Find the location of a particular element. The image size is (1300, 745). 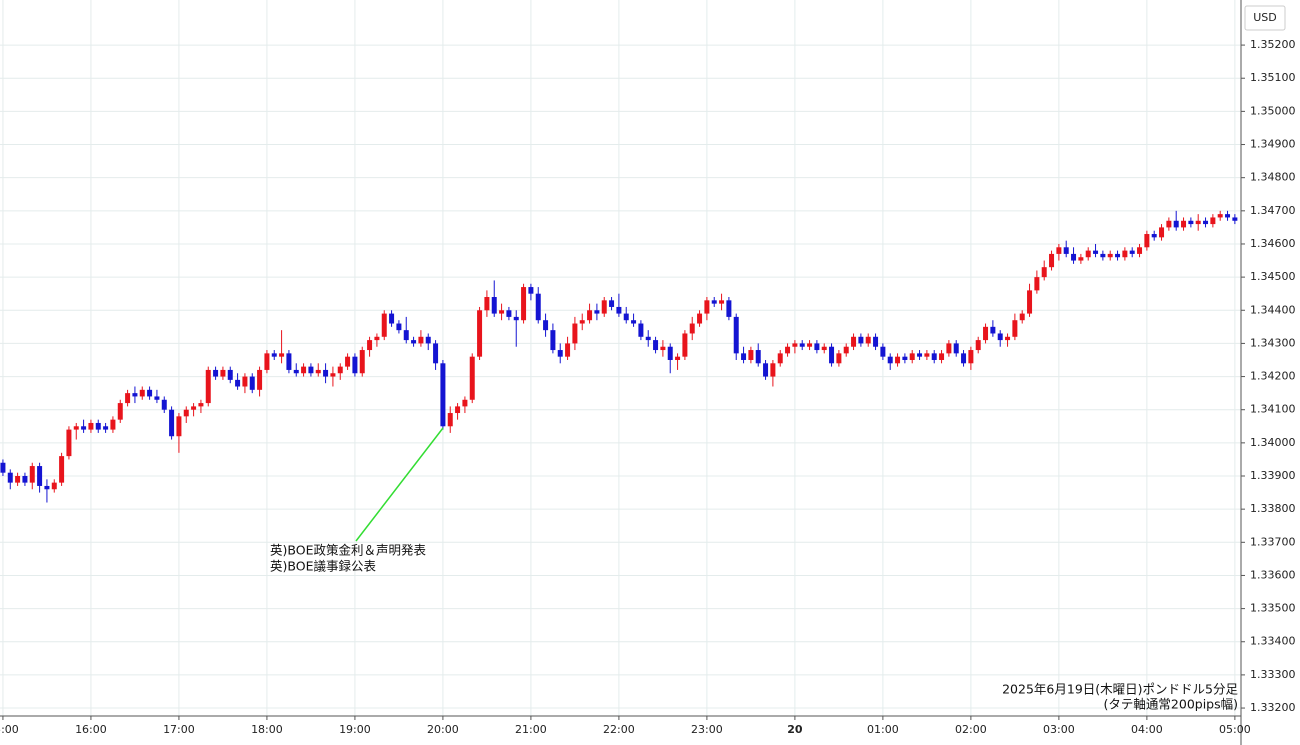

annotation: 英)BOE議事録公表 is located at coordinates (323, 566).